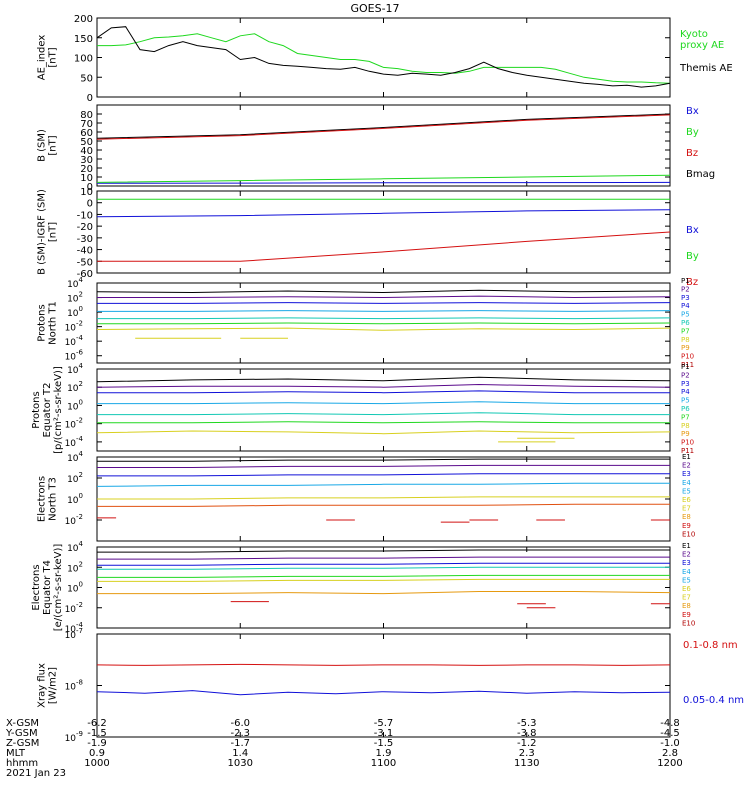  Describe the element at coordinates (53, 685) in the screenshot. I see `y-axis-label: [W/m2]` at that location.